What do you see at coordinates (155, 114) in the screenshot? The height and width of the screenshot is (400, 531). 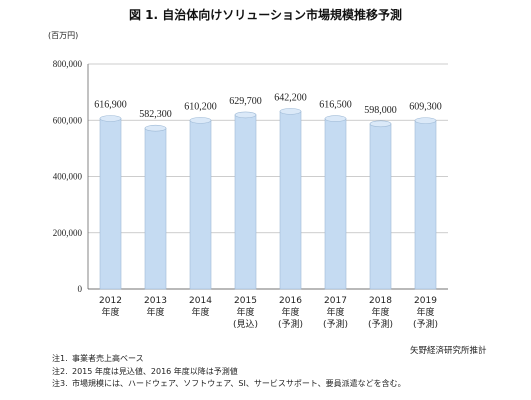 I see `data-label: 582,300` at bounding box center [155, 114].